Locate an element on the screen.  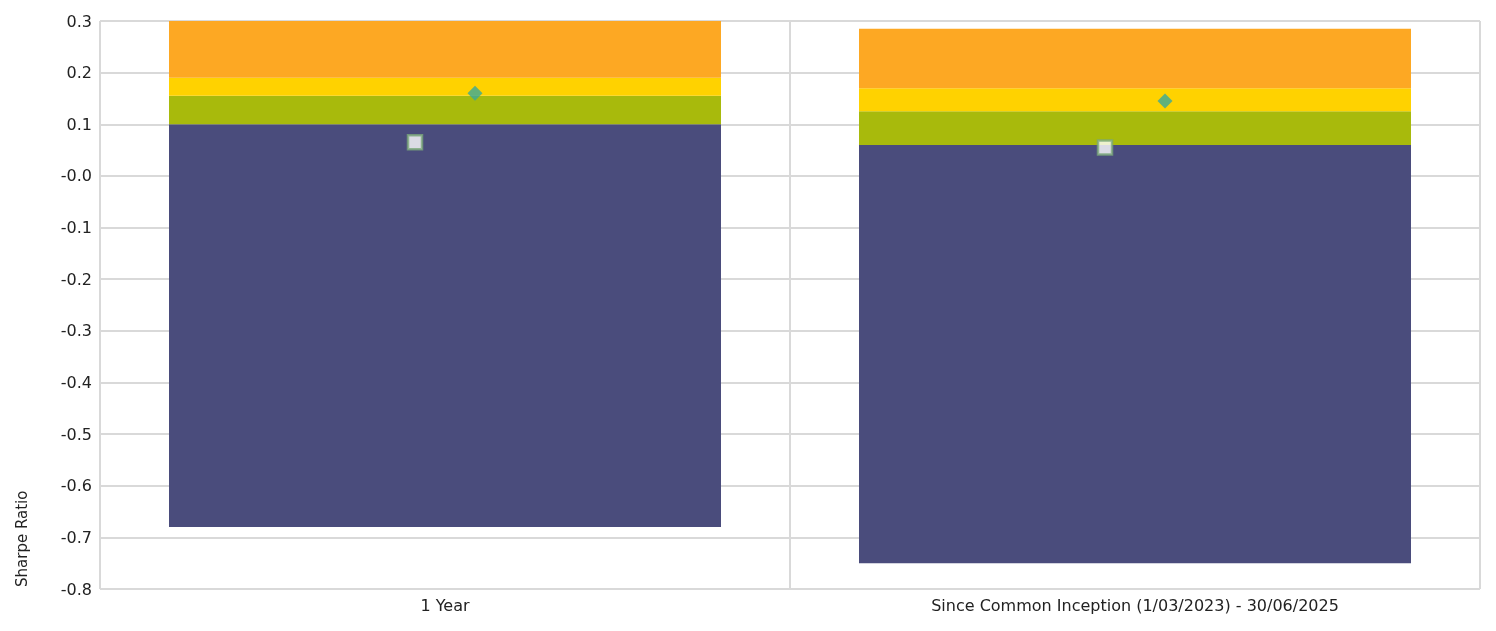
y-tick-label: -0.1 is located at coordinates (76, 228).